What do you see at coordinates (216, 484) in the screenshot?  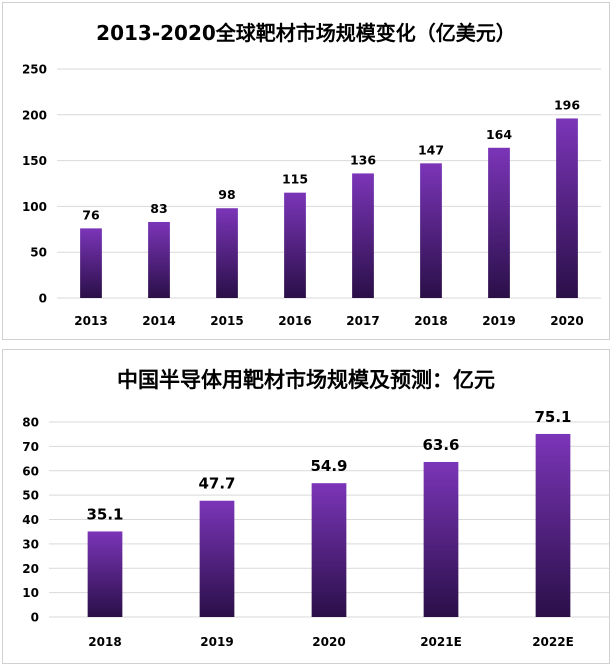 I see `data-label: 47.7` at bounding box center [216, 484].